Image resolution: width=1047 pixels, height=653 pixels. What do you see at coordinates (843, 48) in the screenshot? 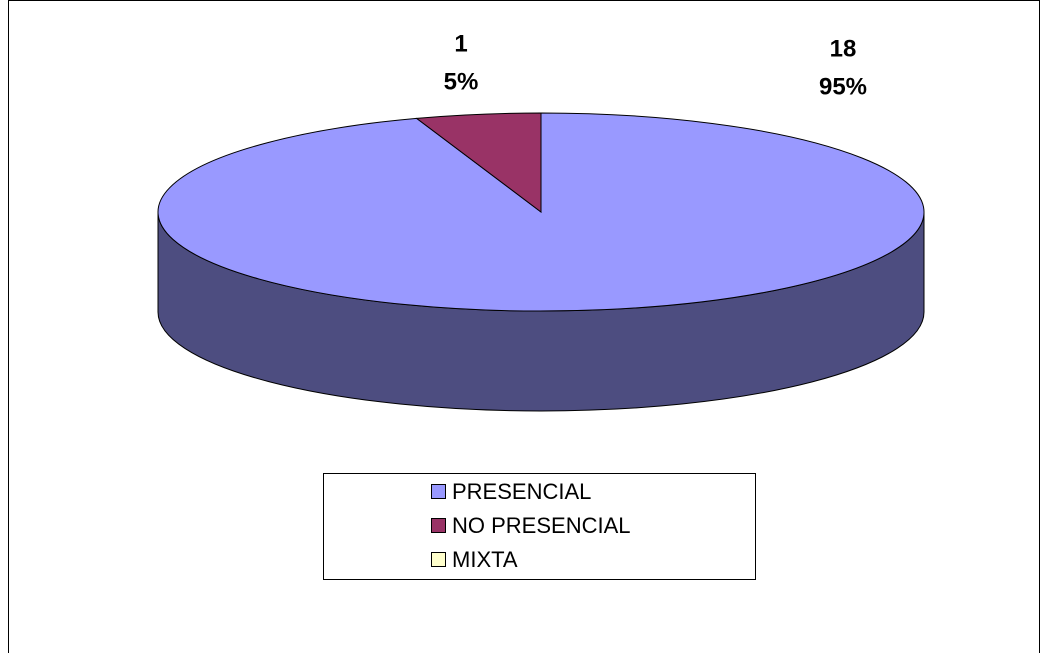
I see `data-label-value: 18` at bounding box center [843, 48].